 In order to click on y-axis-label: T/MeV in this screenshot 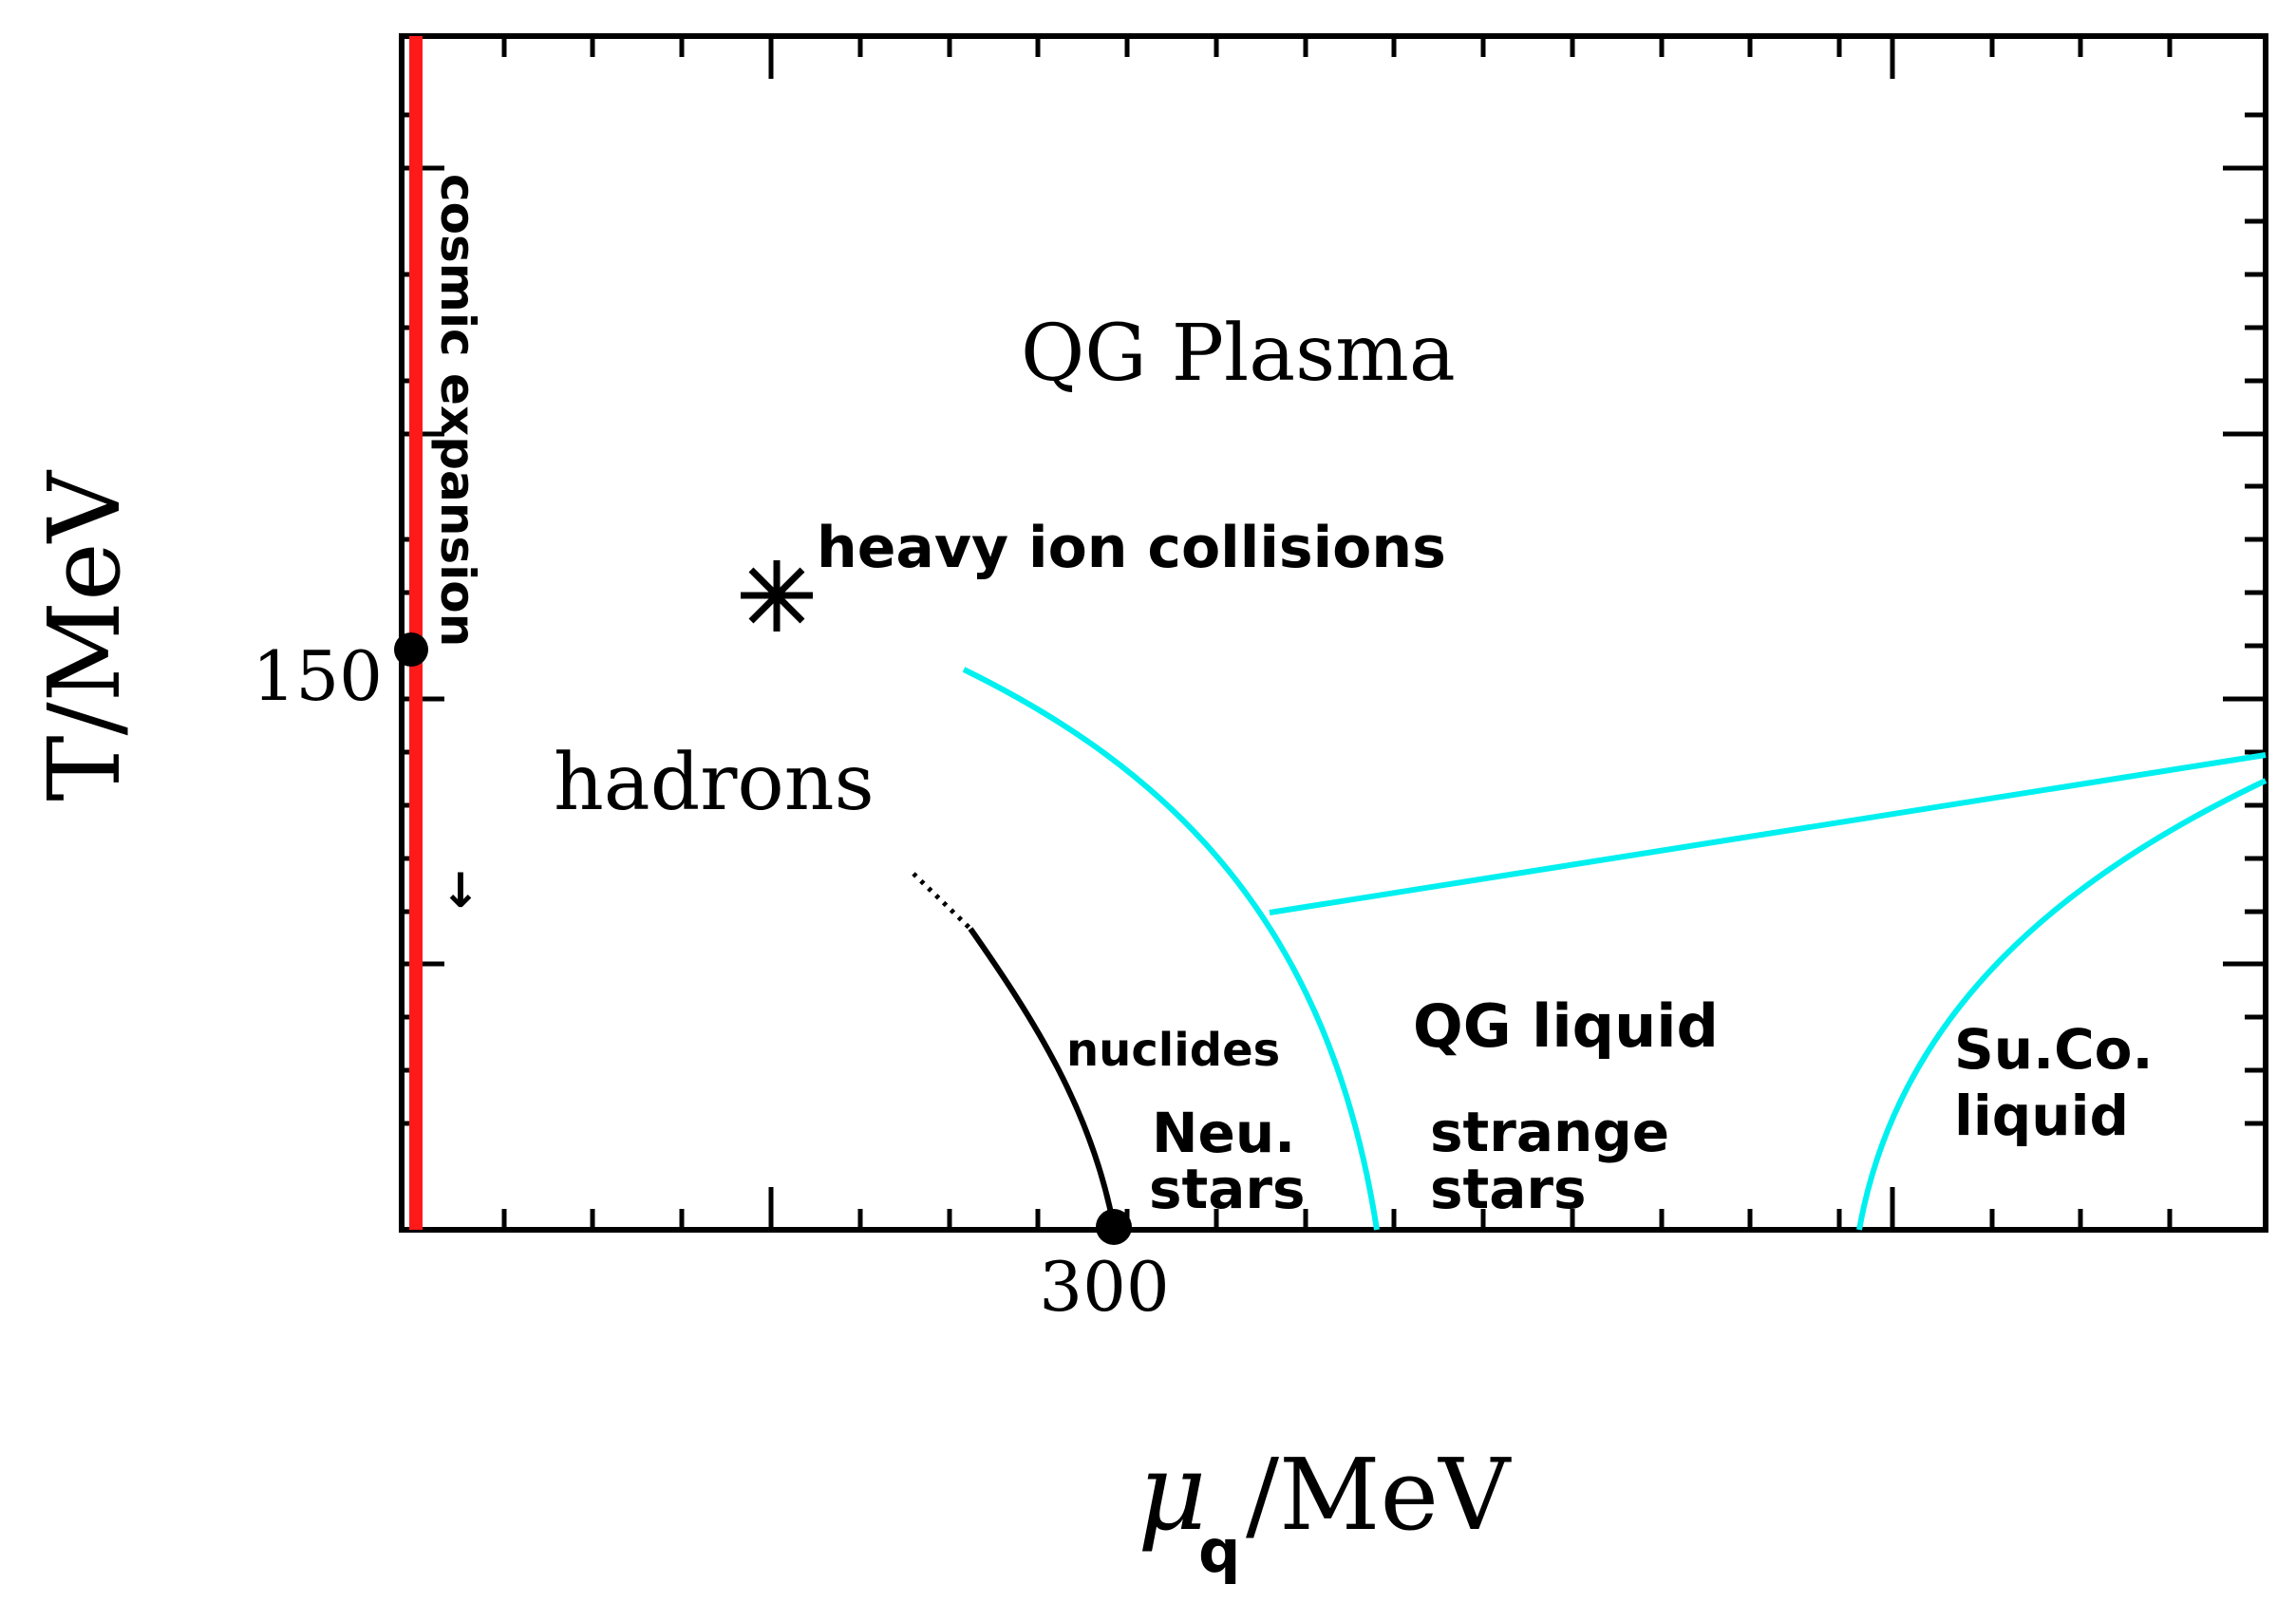, I will do `click(84, 635)`.